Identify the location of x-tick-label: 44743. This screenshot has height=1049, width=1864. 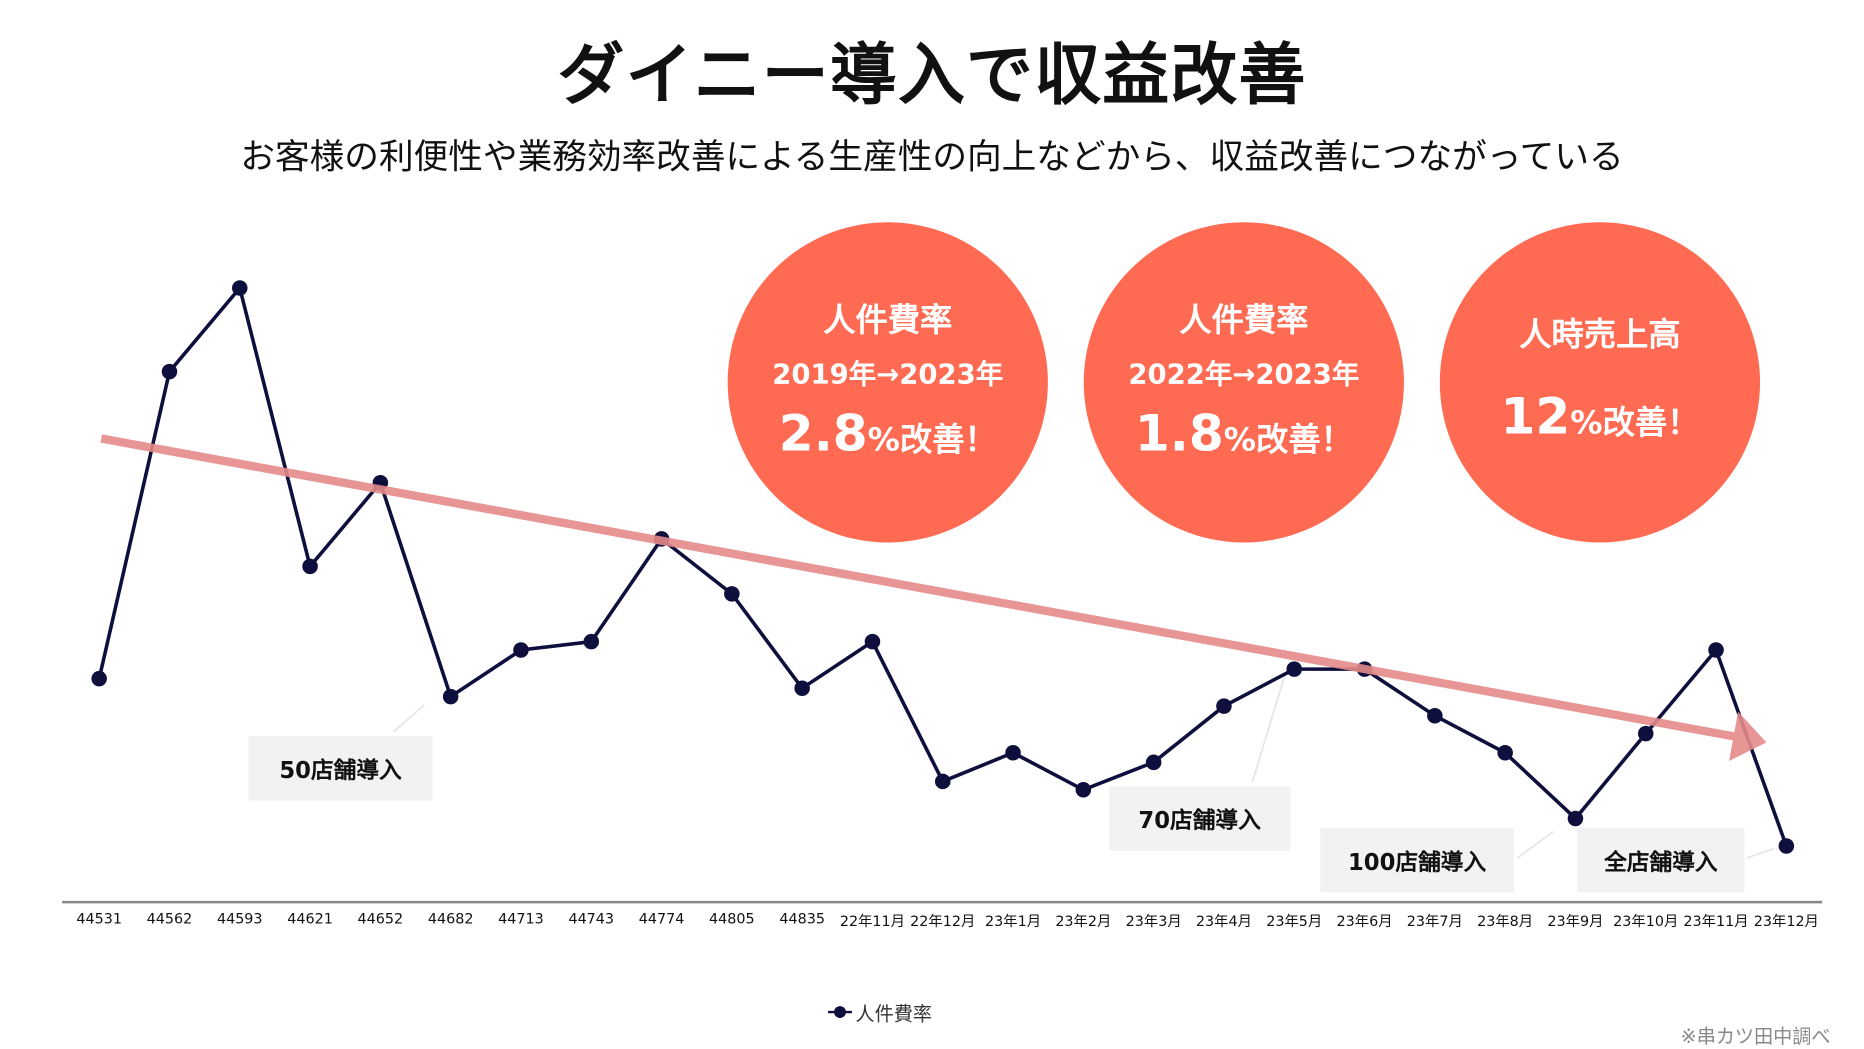
(591, 919).